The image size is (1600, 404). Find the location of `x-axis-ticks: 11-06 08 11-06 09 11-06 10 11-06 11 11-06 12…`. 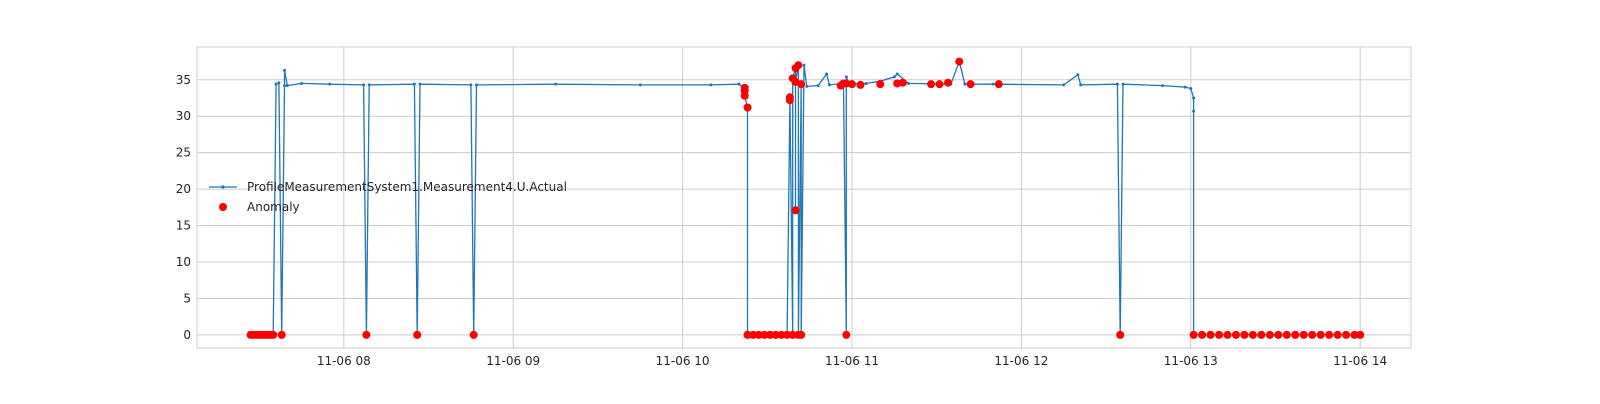

x-axis-ticks: 11-06 08 11-06 09 11-06 10 11-06 11 11-06 12… is located at coordinates (852, 361).